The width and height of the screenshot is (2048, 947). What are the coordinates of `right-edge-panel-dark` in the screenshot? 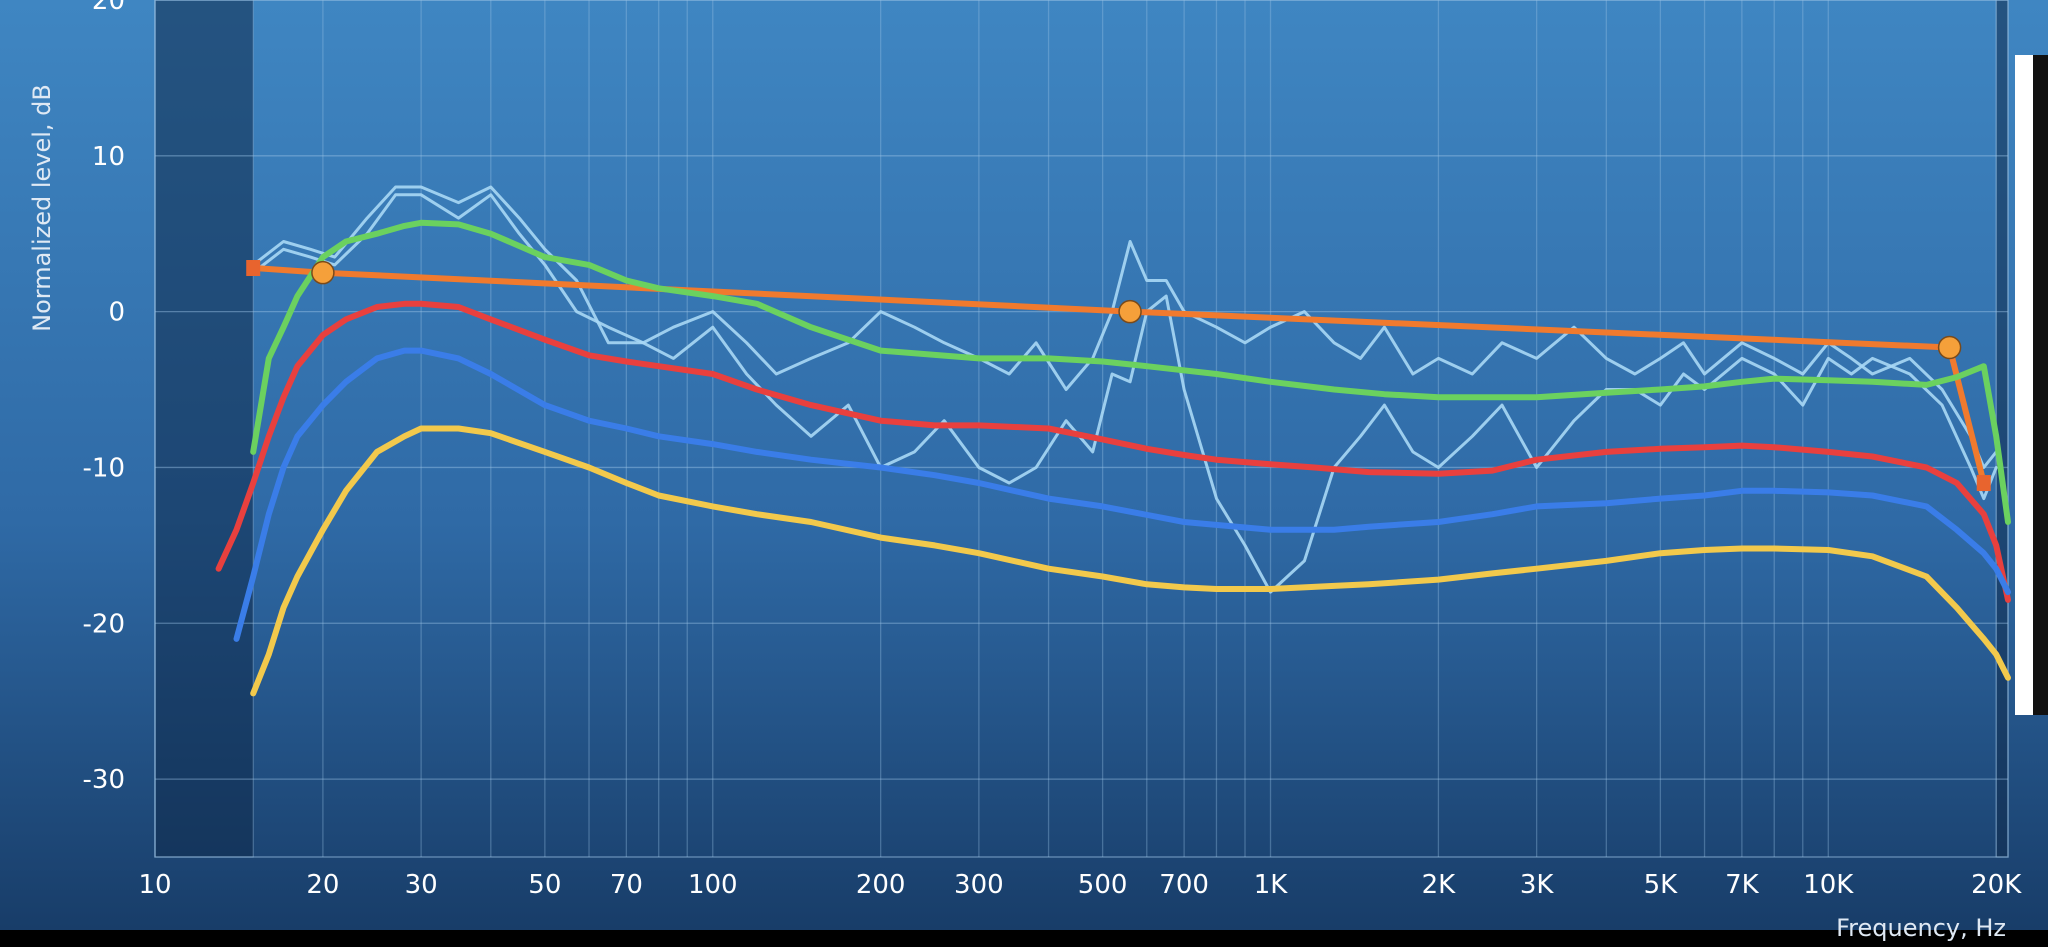 It's located at (2040, 385).